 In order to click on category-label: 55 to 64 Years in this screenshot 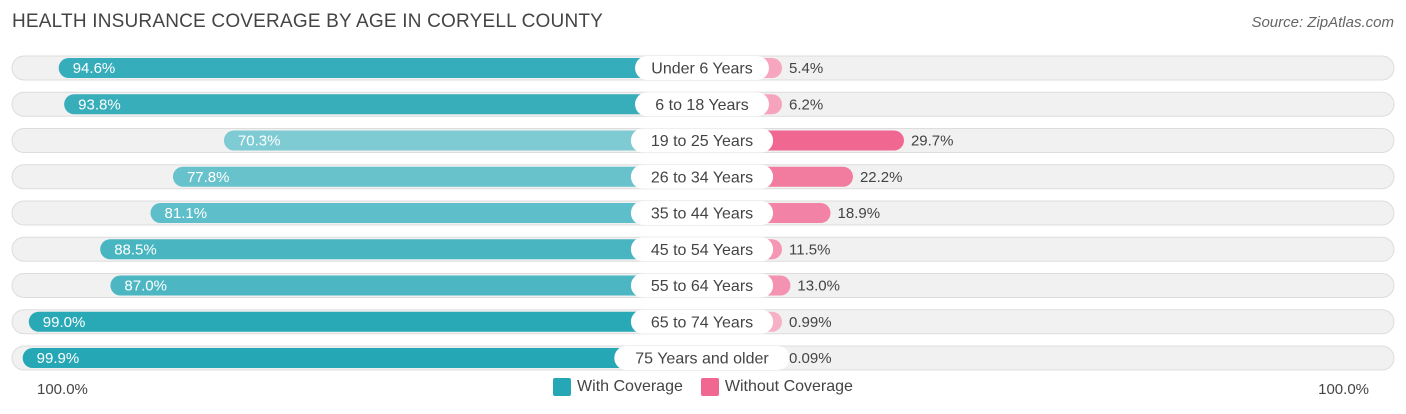, I will do `click(702, 286)`.